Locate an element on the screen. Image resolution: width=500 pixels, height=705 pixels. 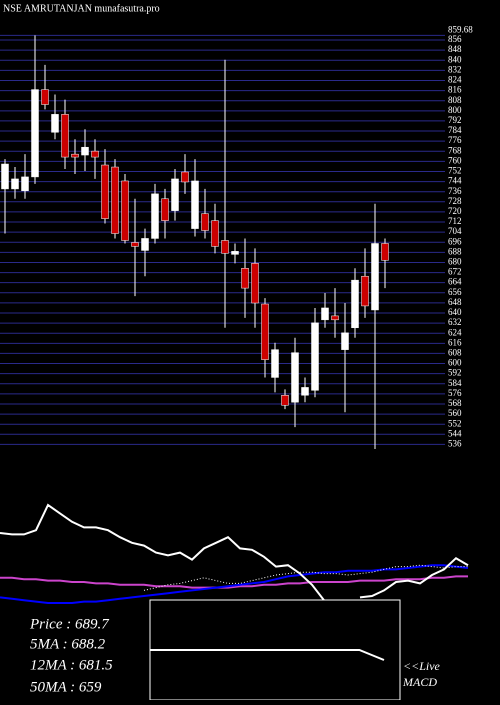
y-tick-label: 704 is located at coordinates (455, 231).